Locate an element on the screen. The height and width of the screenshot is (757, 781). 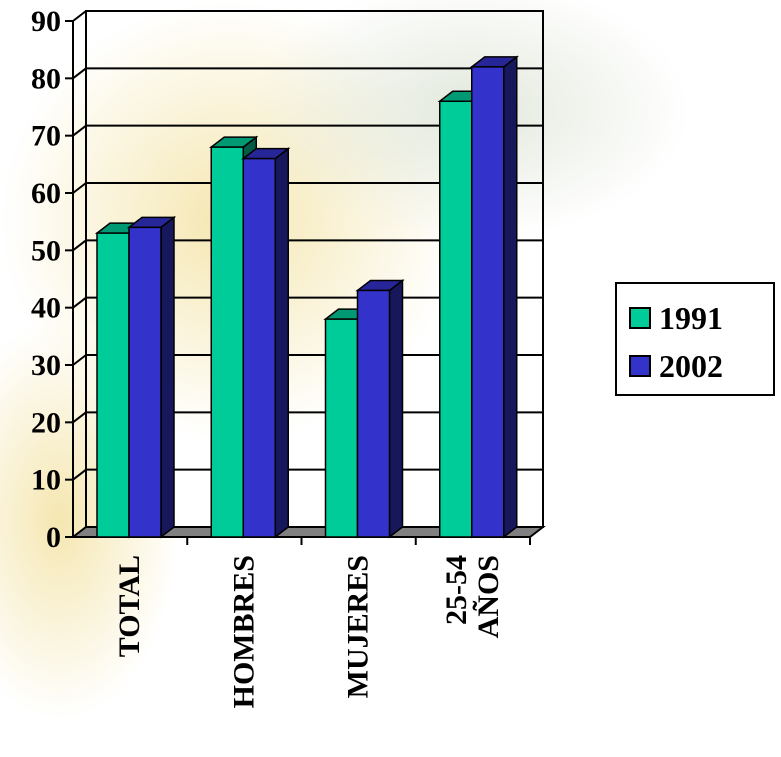
category-label: AÑOS is located at coordinates (488, 596).